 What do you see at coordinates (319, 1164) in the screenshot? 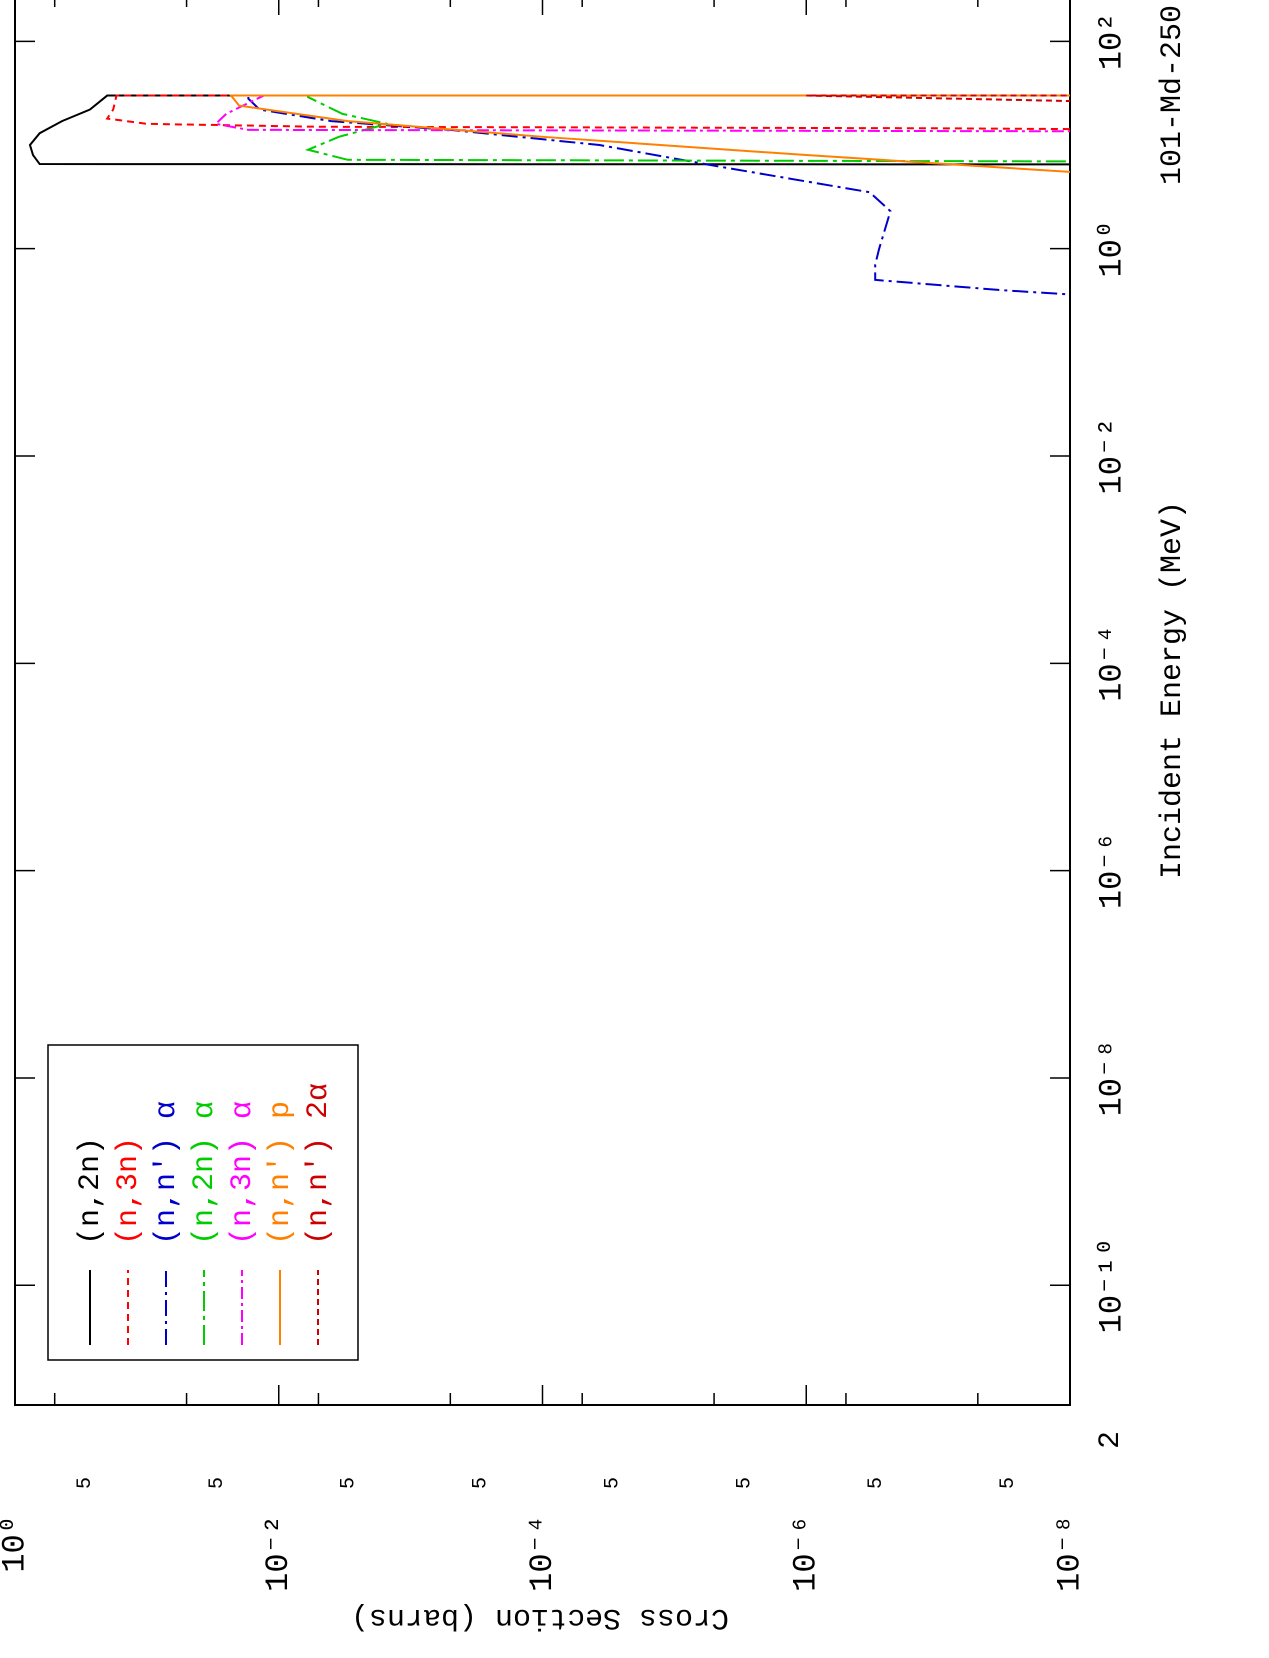
I see `legend-label: (n,n') 2α` at bounding box center [319, 1164].